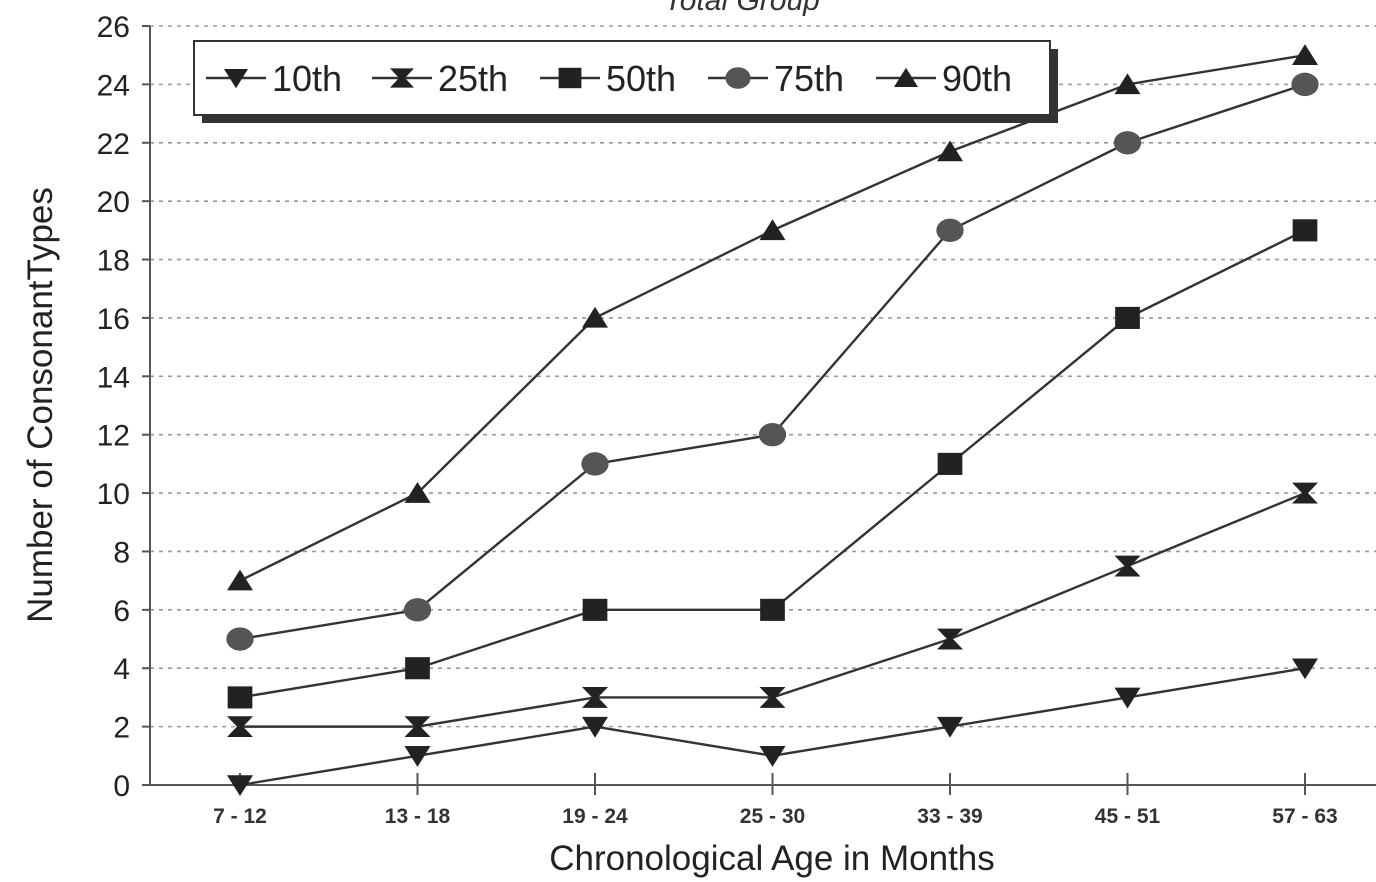  Describe the element at coordinates (809, 78) in the screenshot. I see `legend-label-75th: 75th` at that location.